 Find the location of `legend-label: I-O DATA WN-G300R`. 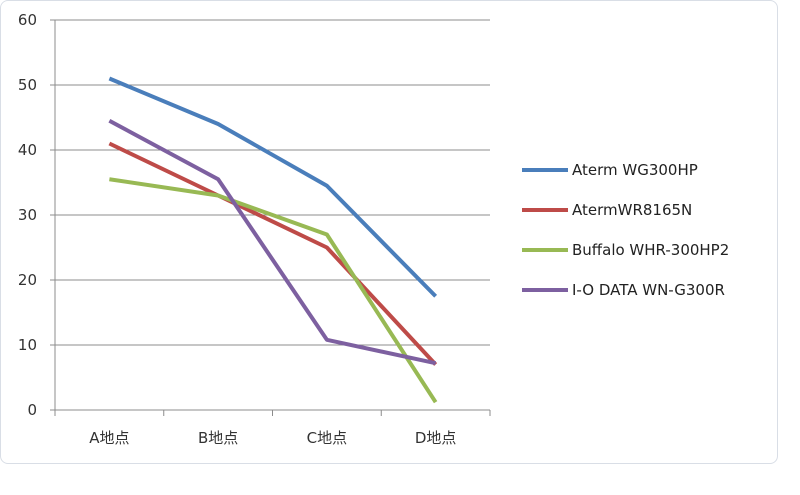

legend-label: I-O DATA WN-G300R is located at coordinates (648, 290).